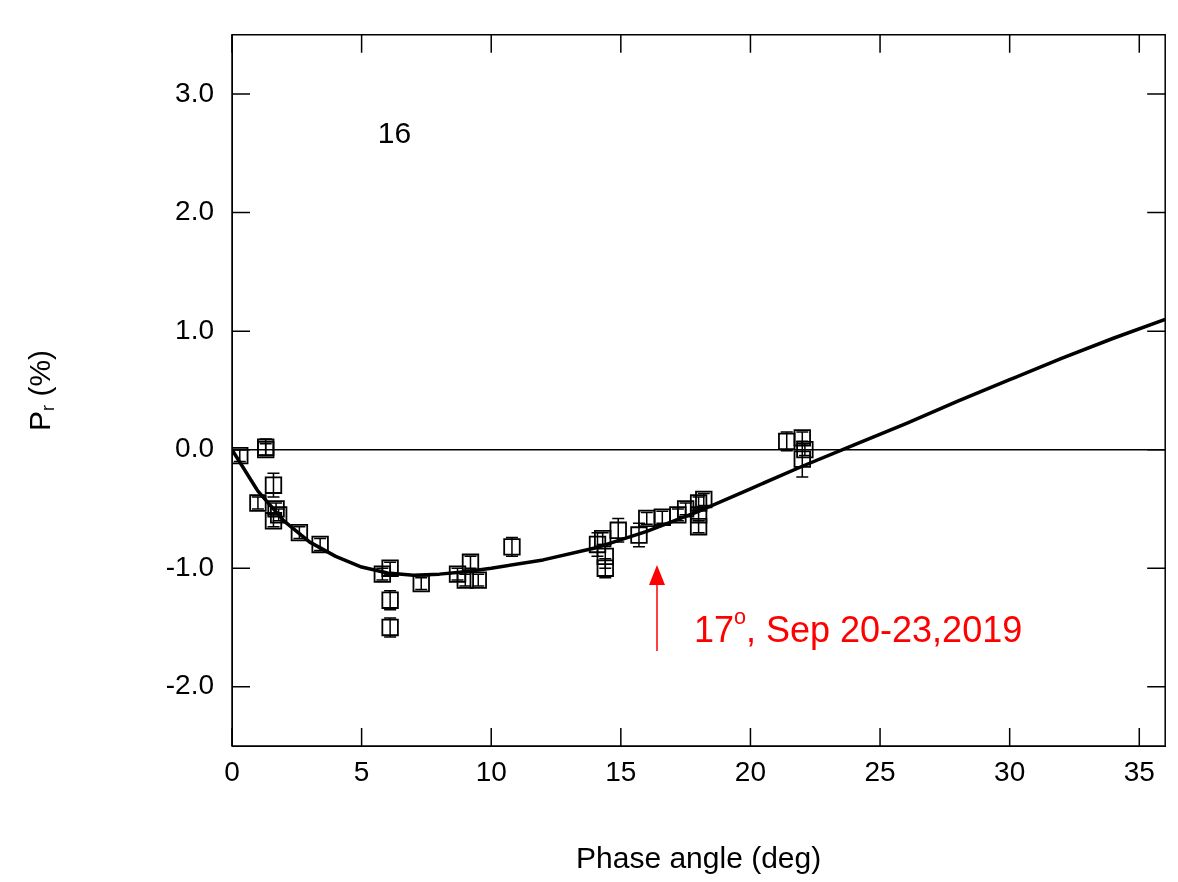 The image size is (1178, 882). Describe the element at coordinates (880, 771) in the screenshot. I see `x-tick-label: 25` at that location.